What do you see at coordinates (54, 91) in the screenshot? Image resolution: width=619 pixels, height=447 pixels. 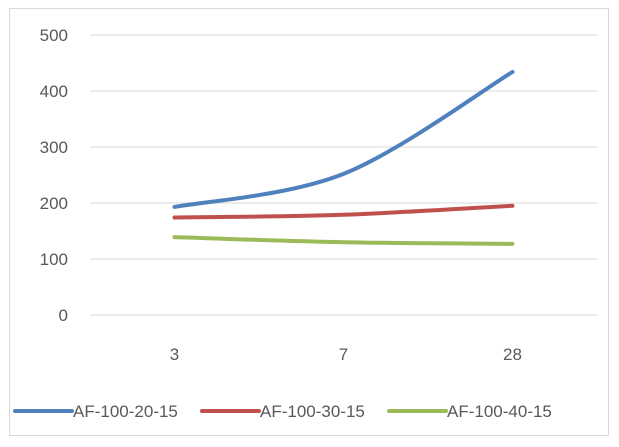 I see `y-tick-label: 400` at bounding box center [54, 91].